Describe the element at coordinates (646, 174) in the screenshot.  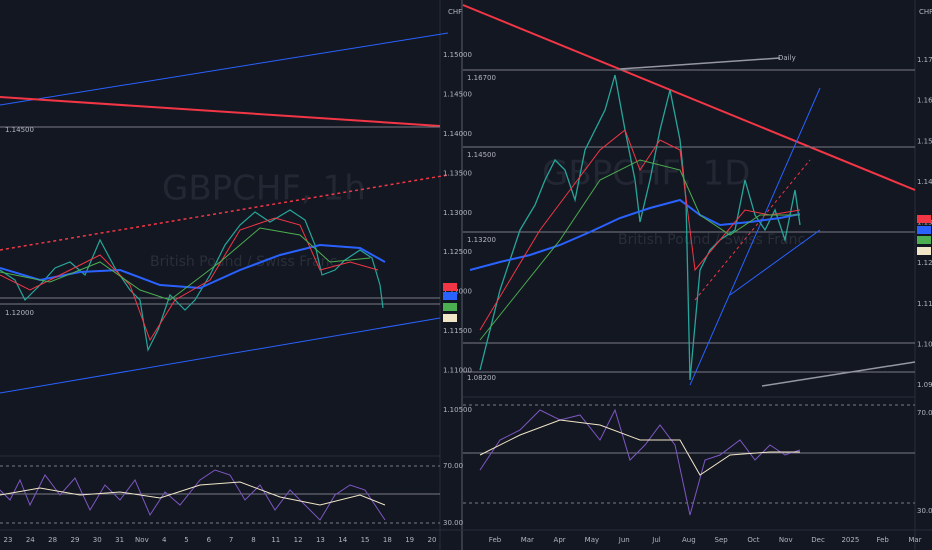
I see `watermark: GBPCHF, 1D` at that location.